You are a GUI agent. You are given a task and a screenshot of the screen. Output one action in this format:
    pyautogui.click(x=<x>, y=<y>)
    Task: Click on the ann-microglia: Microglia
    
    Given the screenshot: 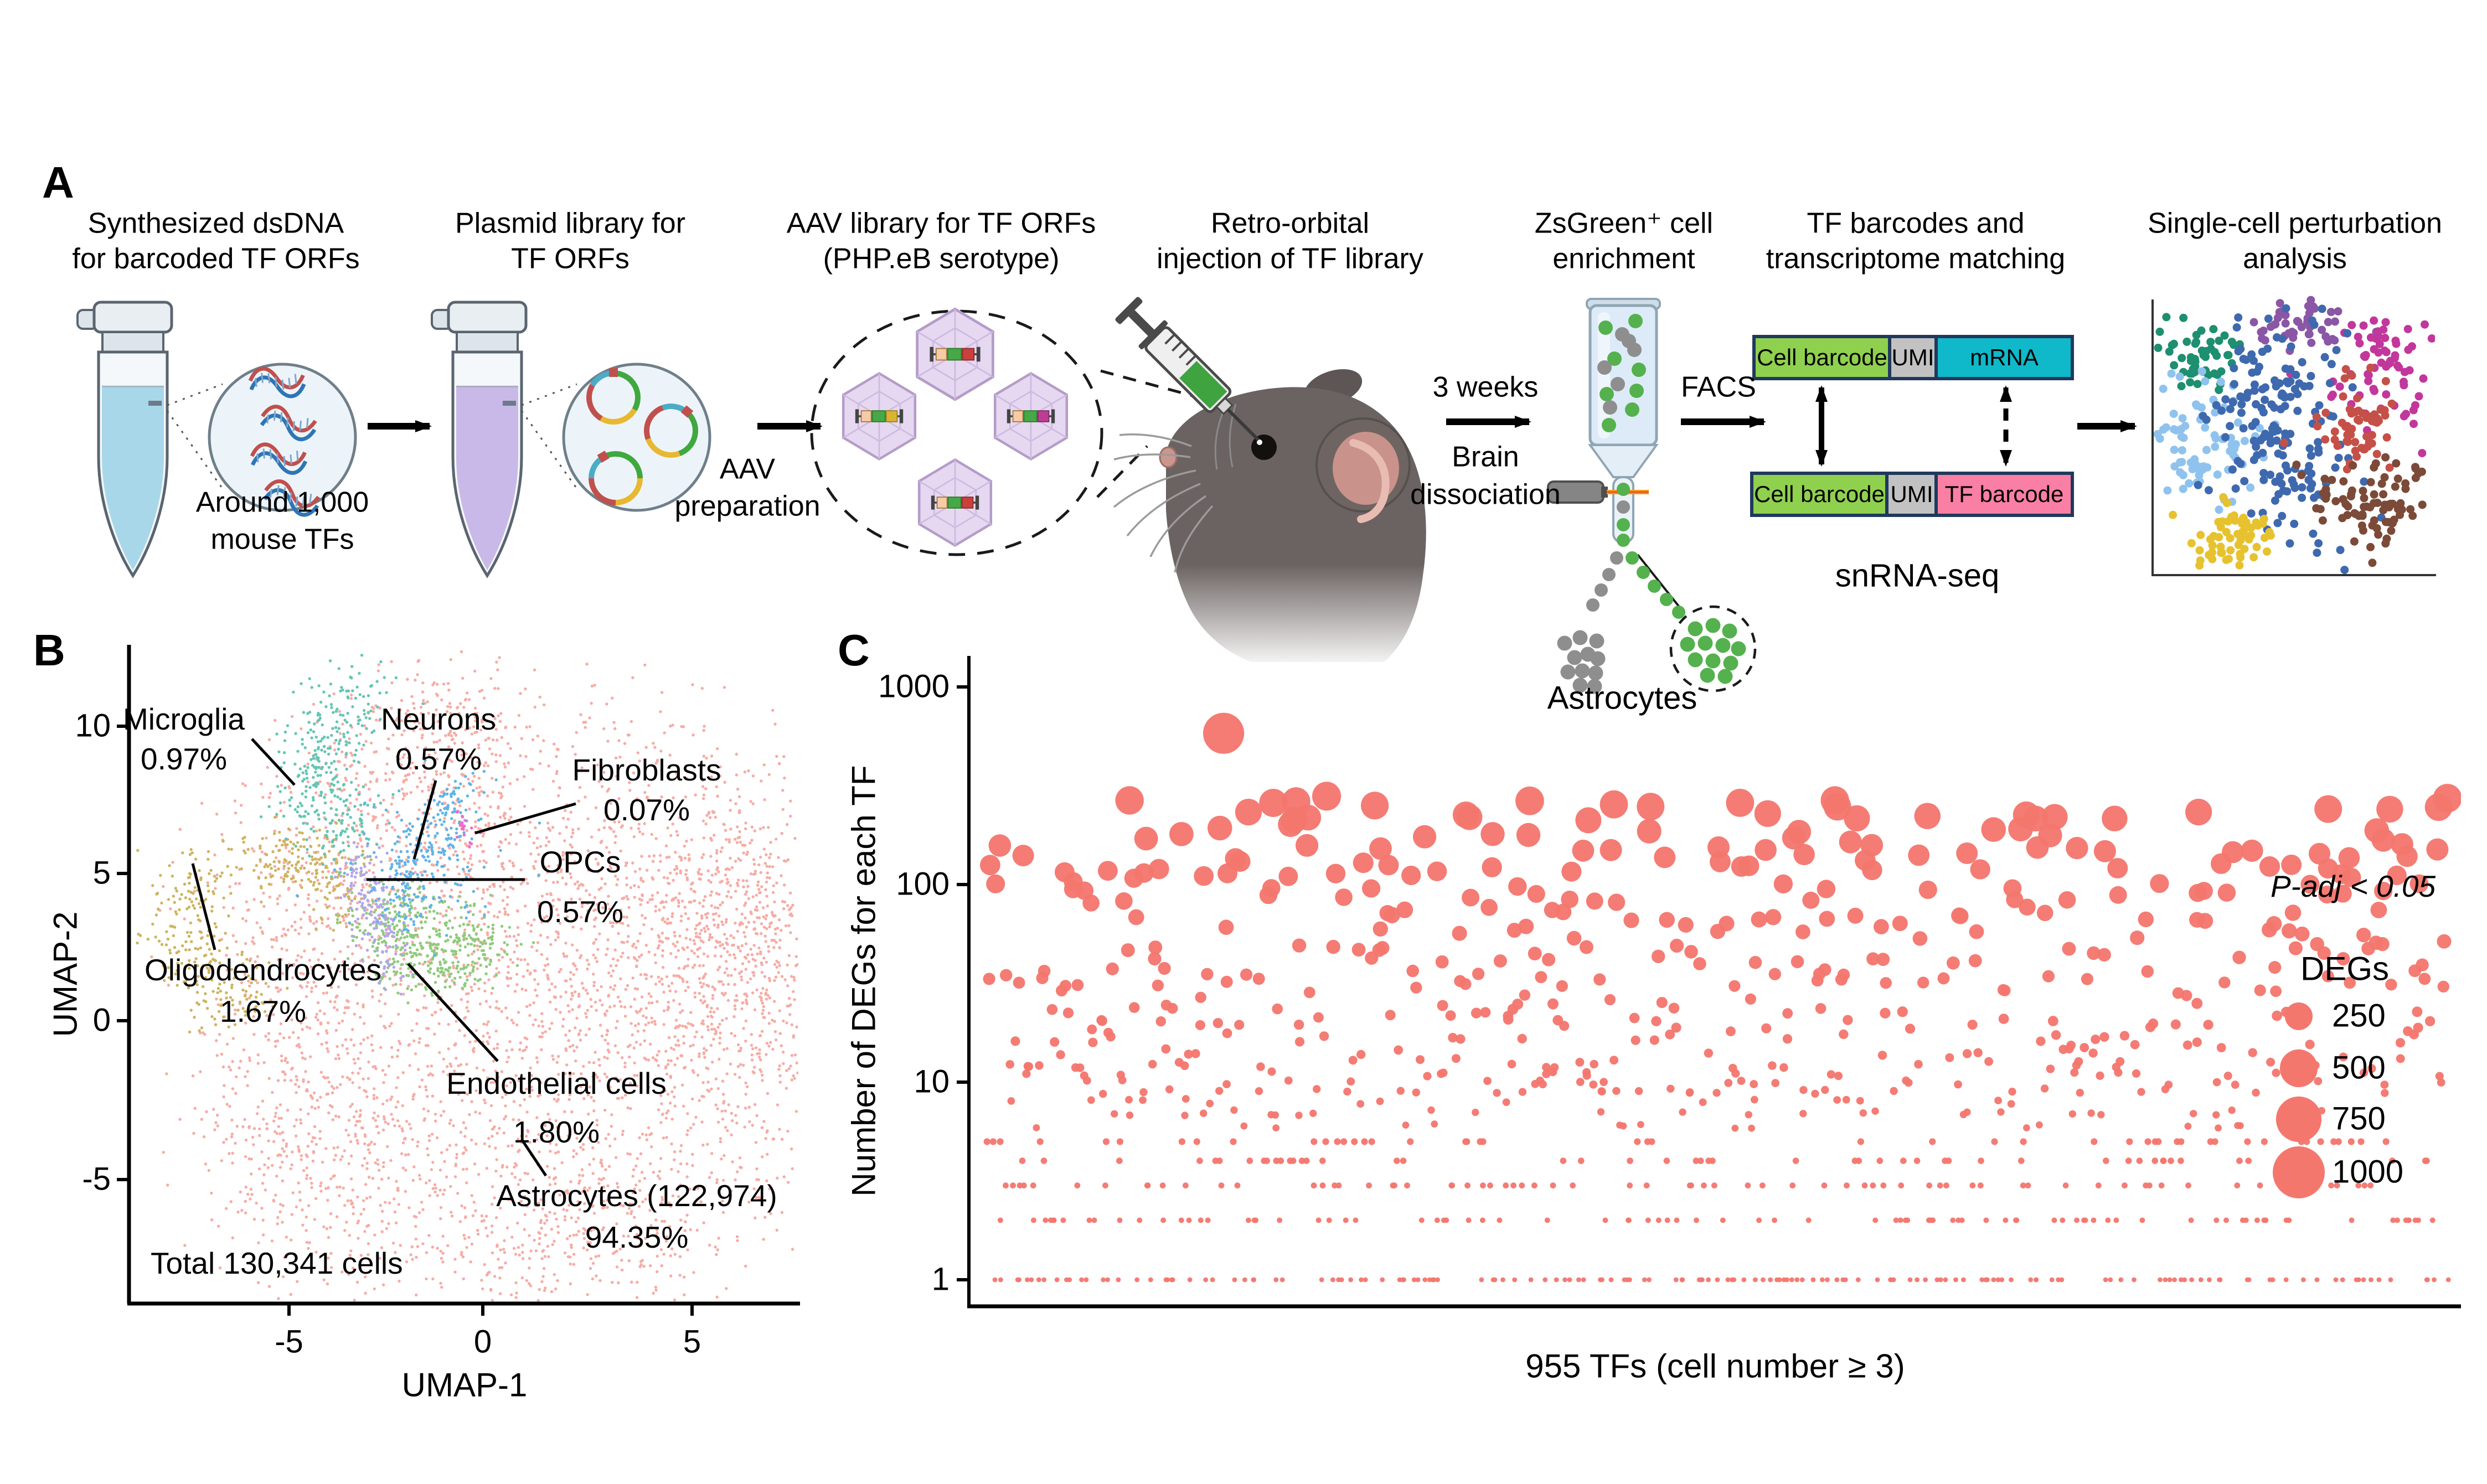 What is the action you would take?
    pyautogui.click(x=183, y=719)
    